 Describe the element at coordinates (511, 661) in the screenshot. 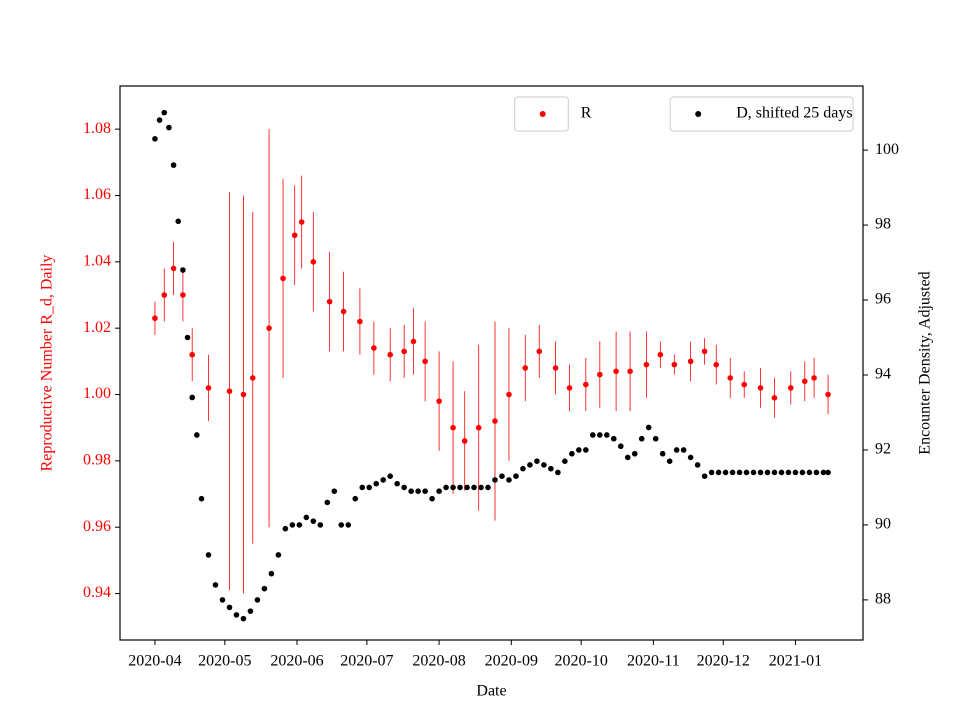

I see `x-tick-label: 2020-09` at that location.